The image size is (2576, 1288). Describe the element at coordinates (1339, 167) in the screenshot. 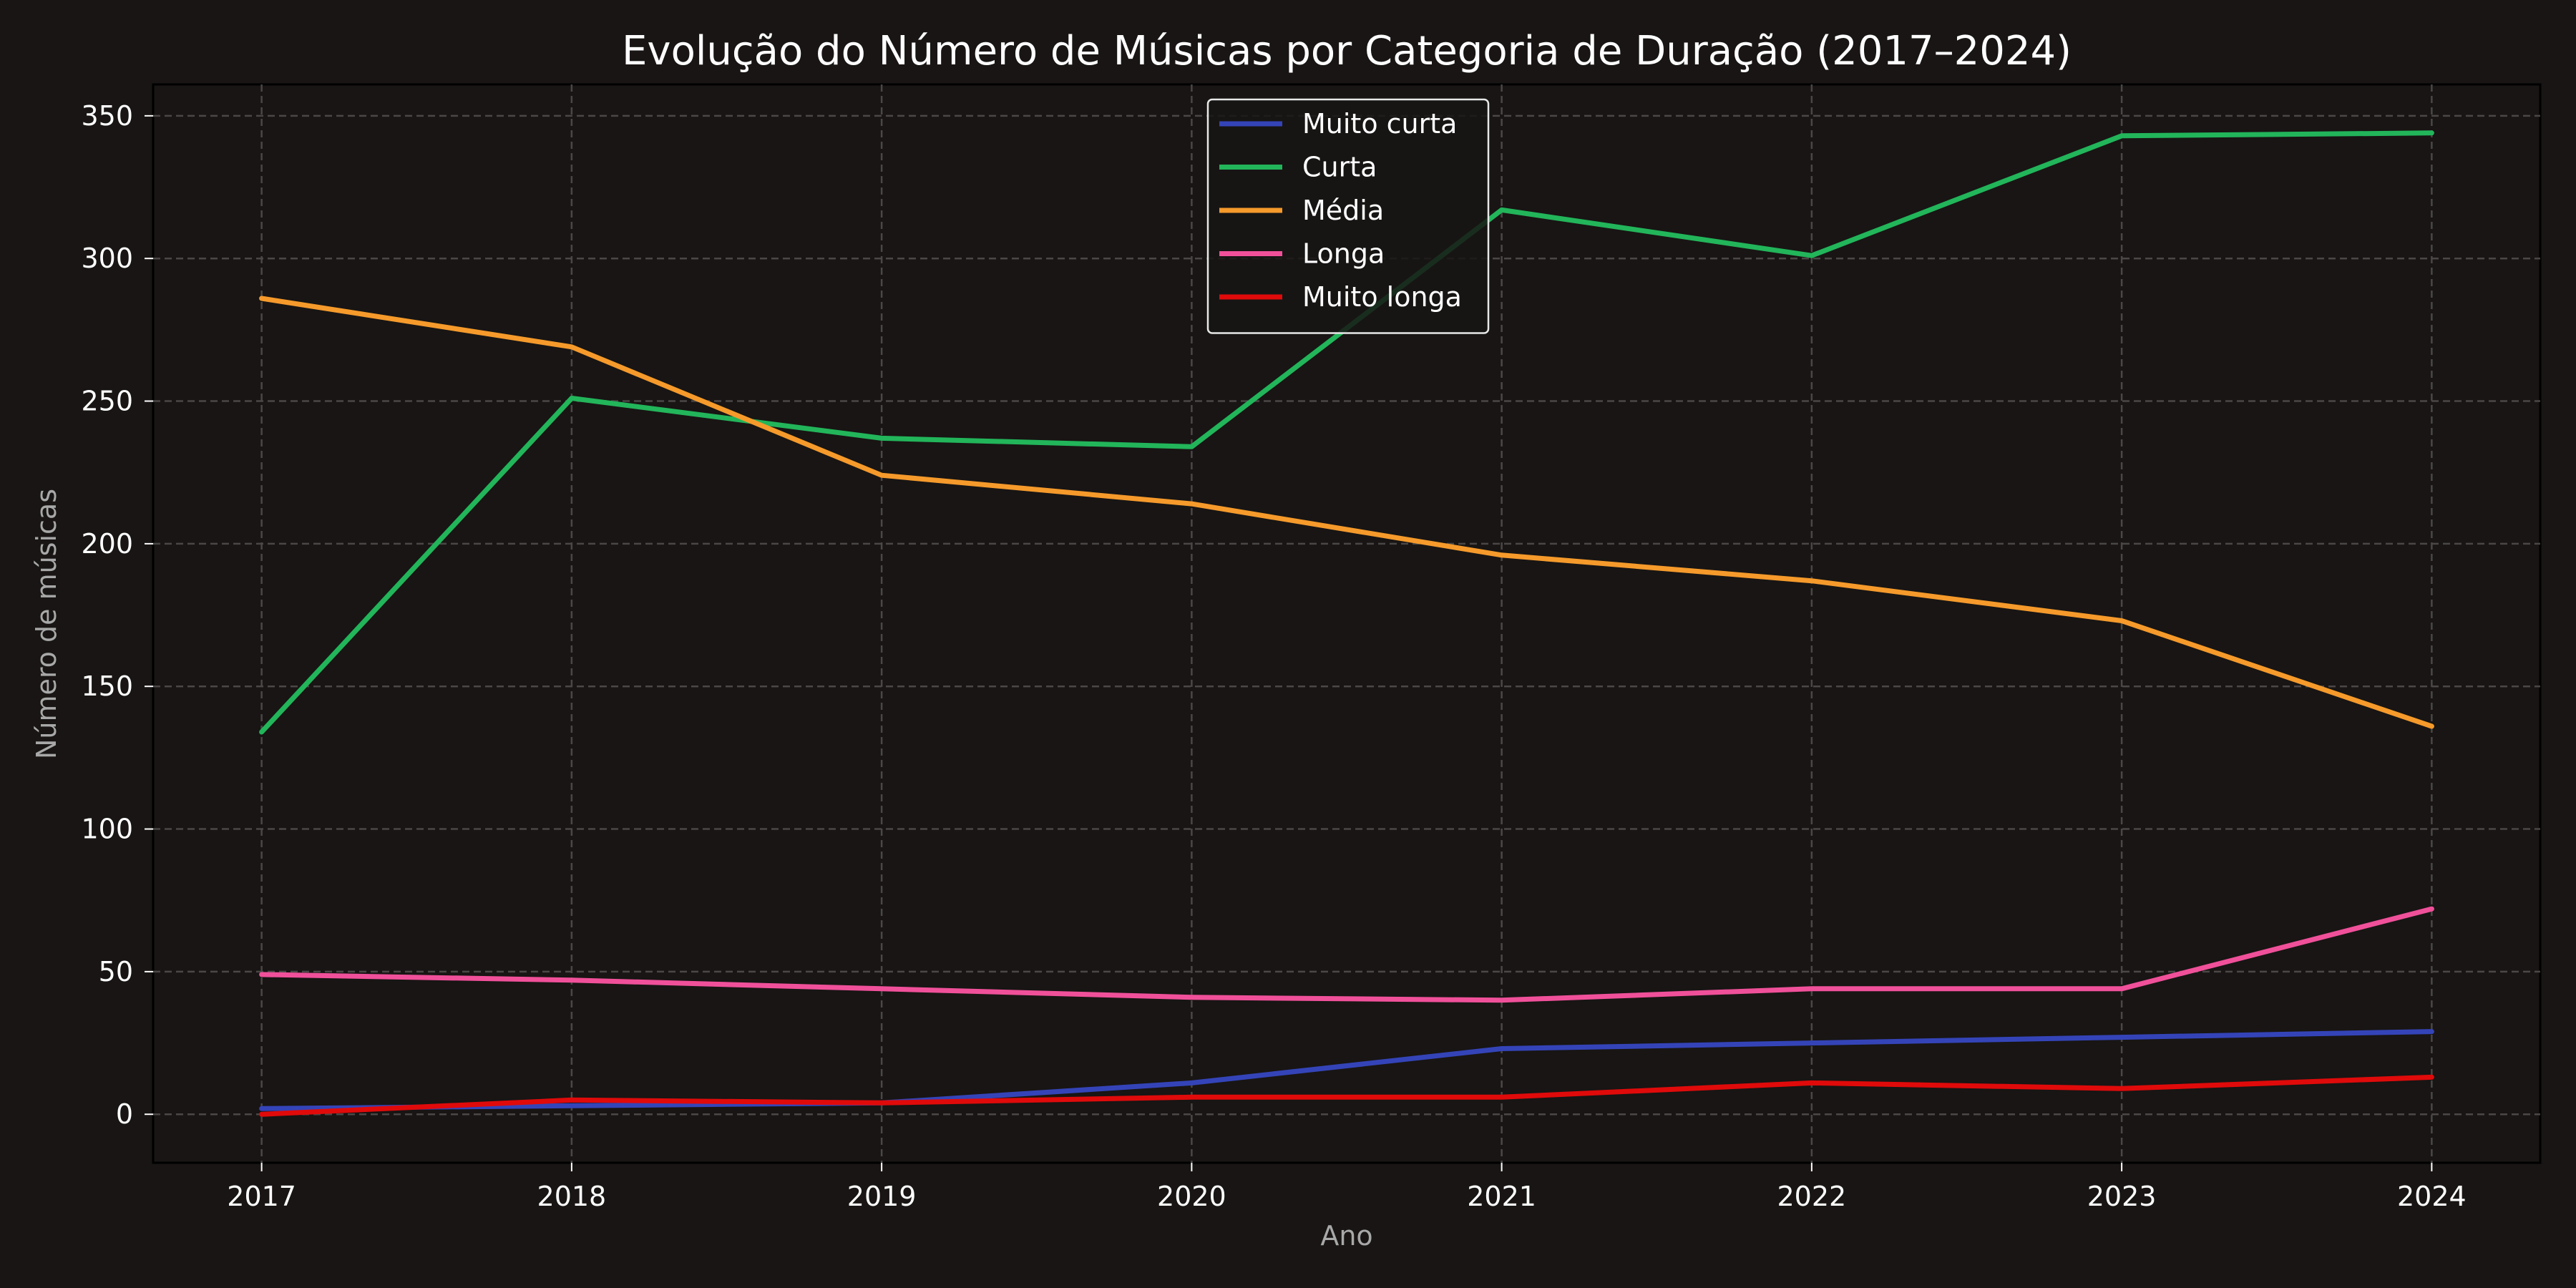

I see `legend-entry-label: Curta` at that location.